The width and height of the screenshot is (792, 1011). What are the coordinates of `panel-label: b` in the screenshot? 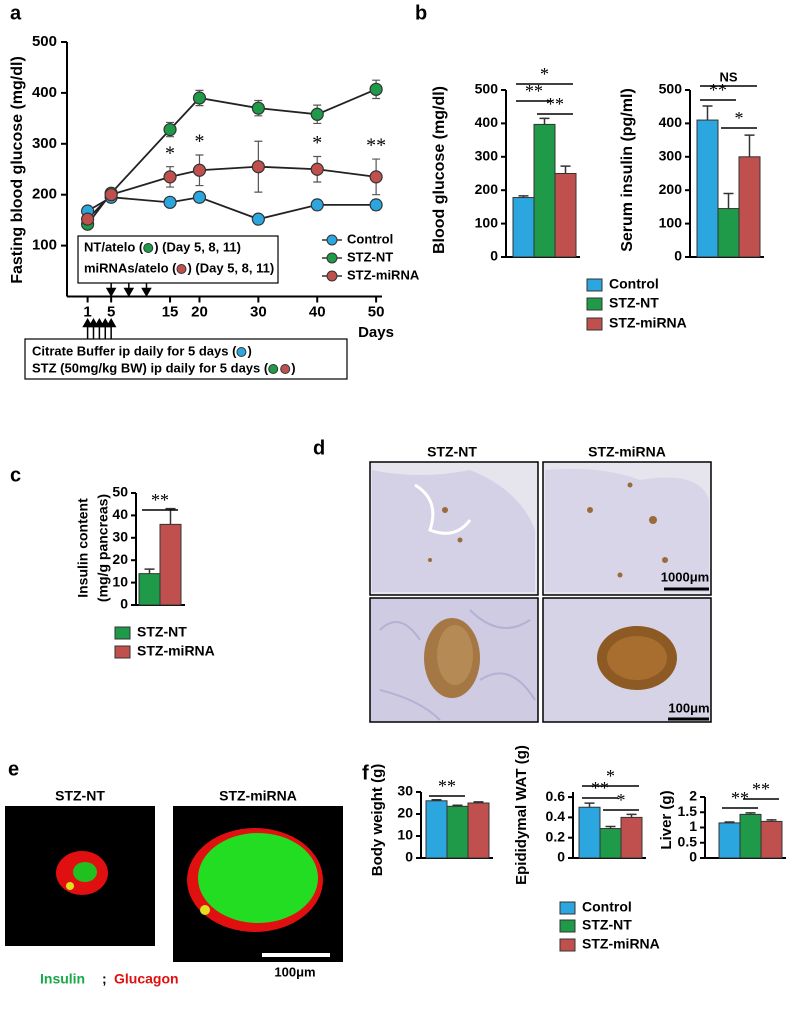 It's located at (421, 13).